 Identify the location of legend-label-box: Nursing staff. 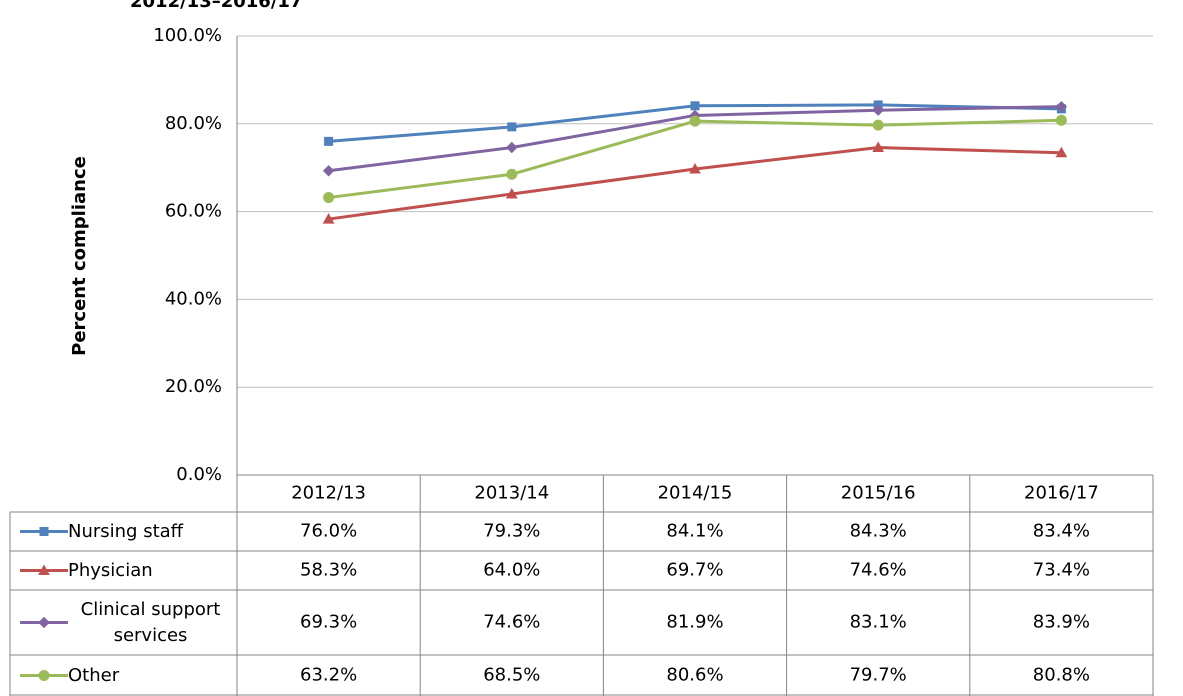
(126, 531).